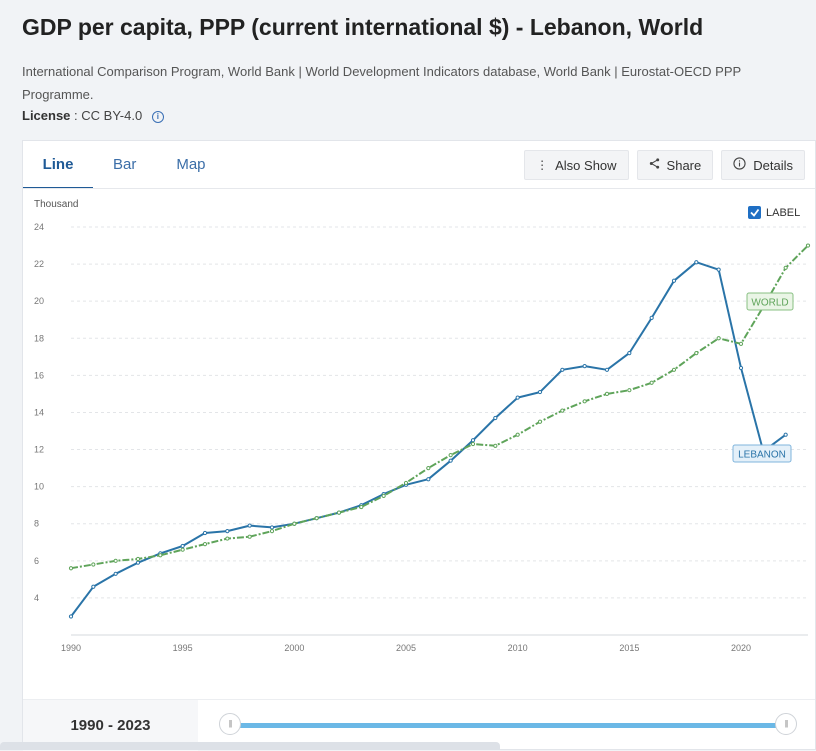  Describe the element at coordinates (509, 725) in the screenshot. I see `year-slider-track` at that location.